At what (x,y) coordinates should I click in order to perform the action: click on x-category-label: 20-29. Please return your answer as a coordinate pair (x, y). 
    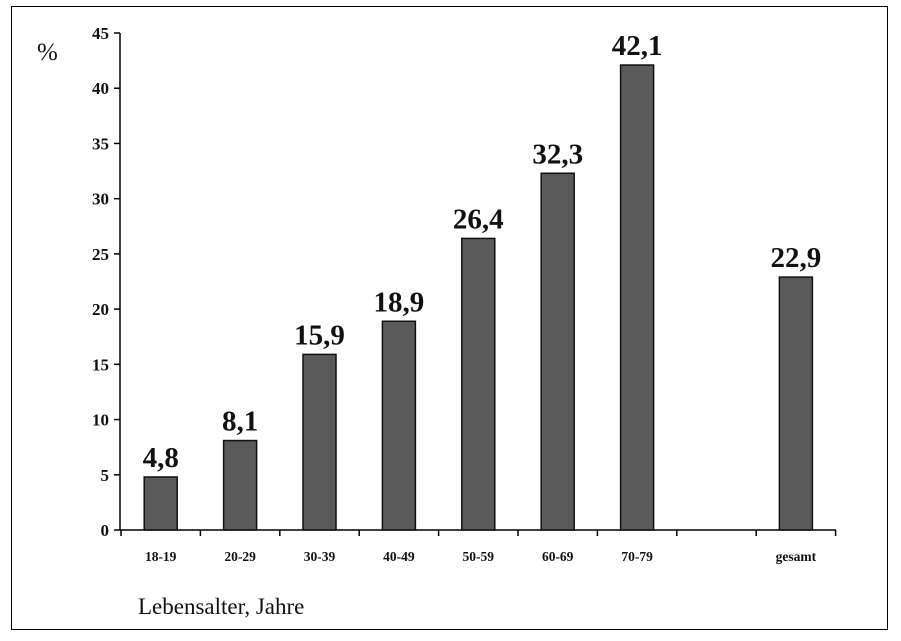
    Looking at the image, I should click on (240, 556).